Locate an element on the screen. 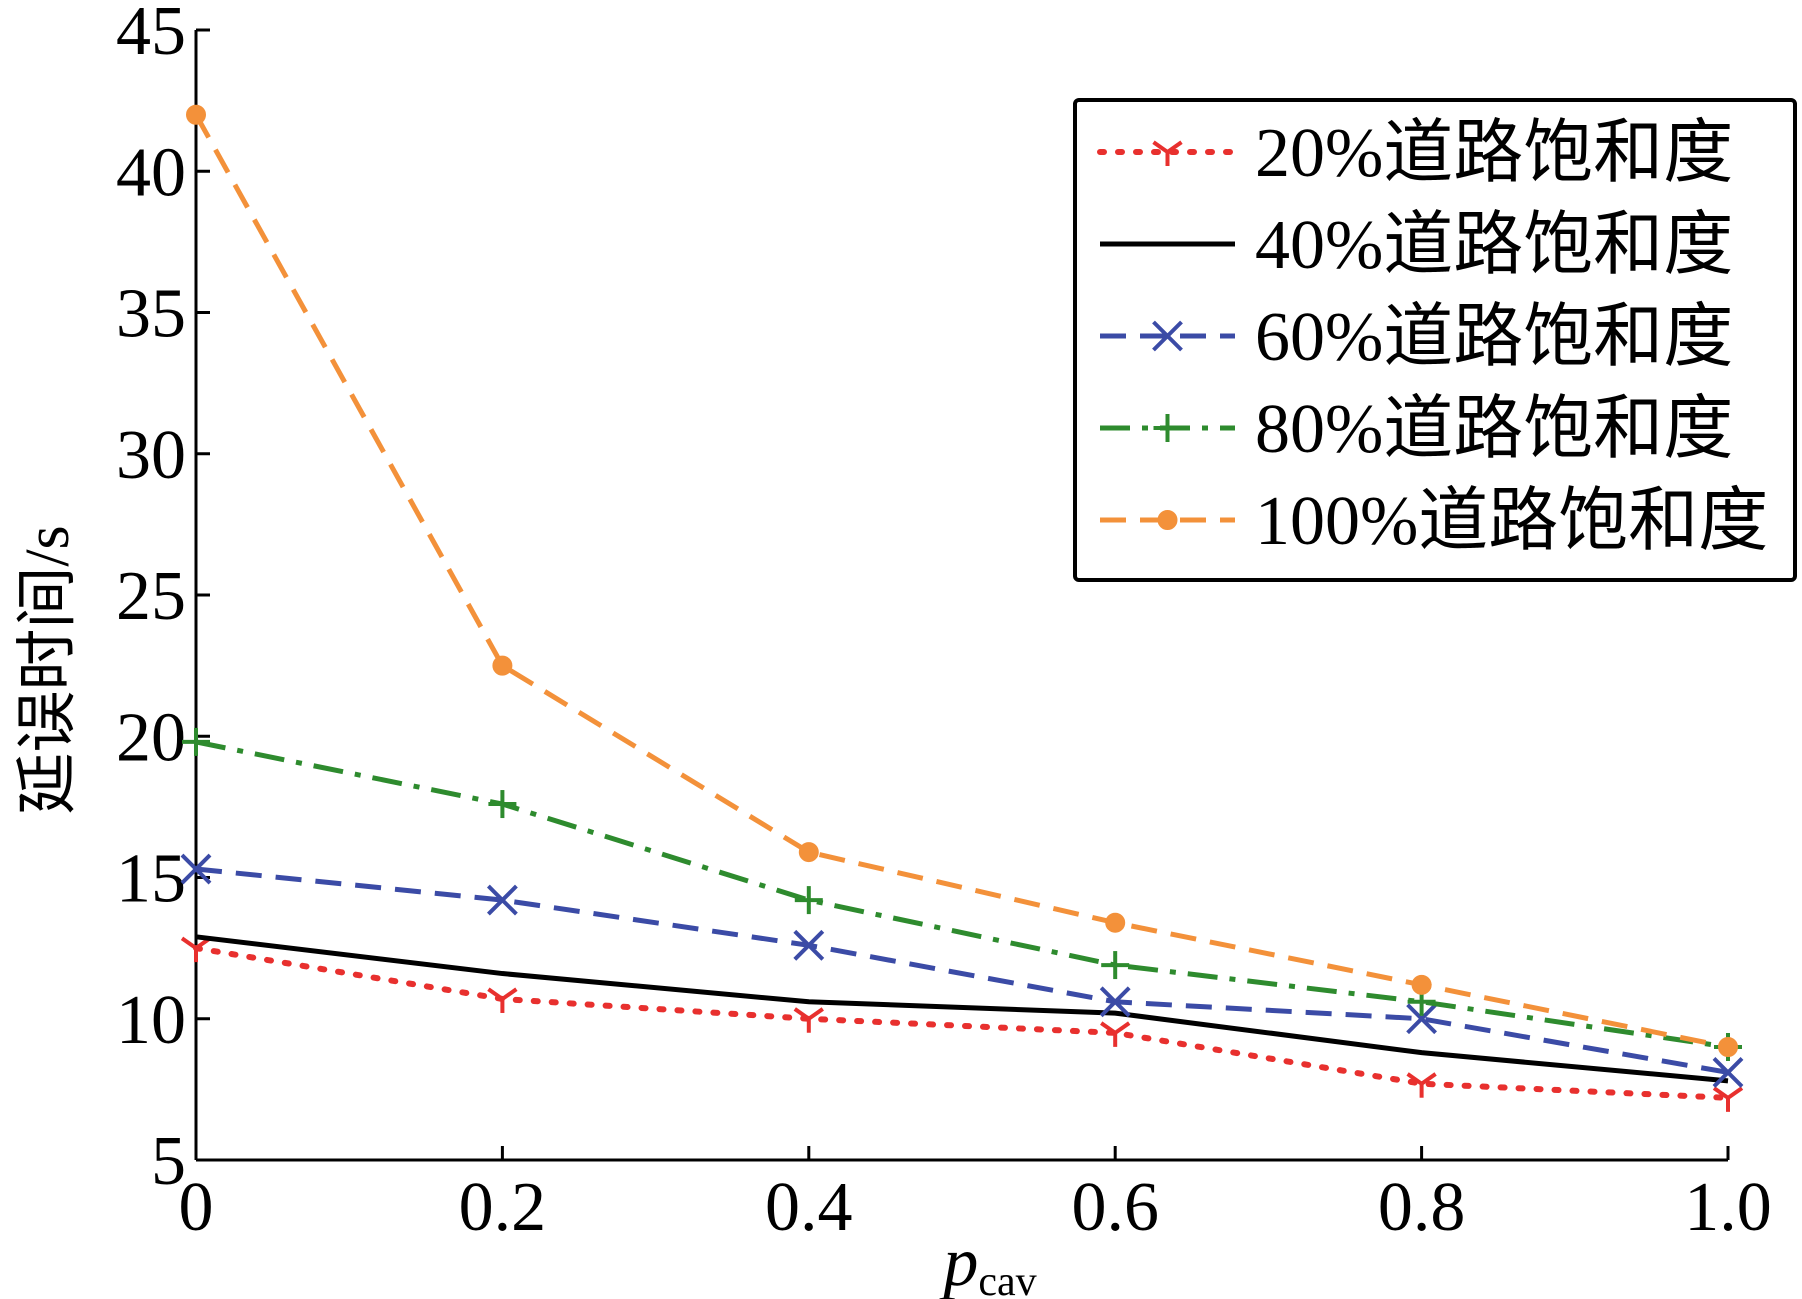 The height and width of the screenshot is (1299, 1802). legend-label-2: 60%道路饱和度 is located at coordinates (1494, 337).